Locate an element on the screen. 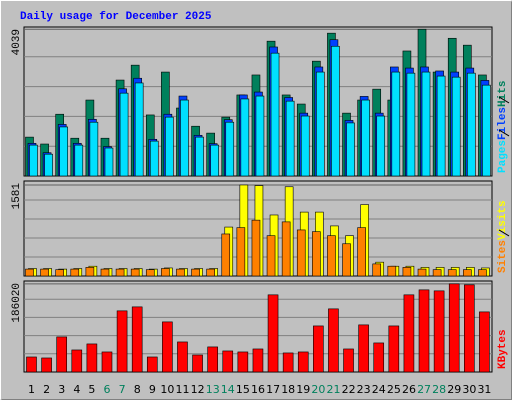 The image size is (512, 400). legend: SitesVisits is located at coordinates (503, 236).